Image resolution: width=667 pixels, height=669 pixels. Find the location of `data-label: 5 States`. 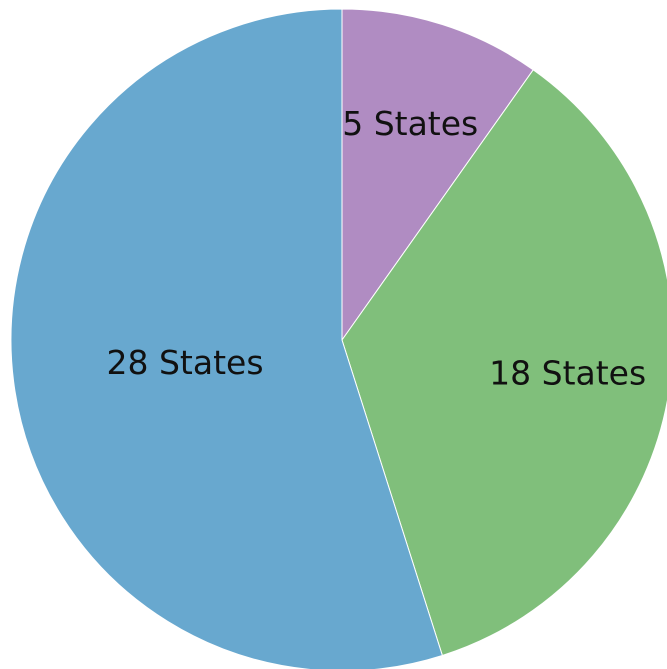

data-label: 5 States is located at coordinates (410, 123).